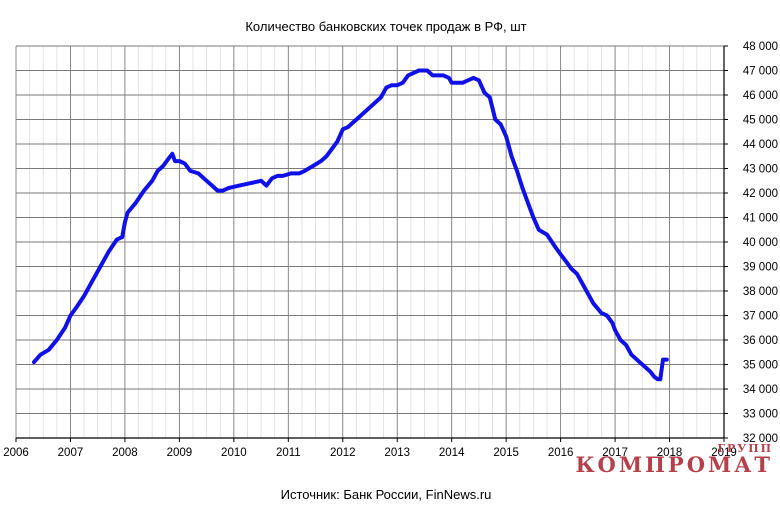 This screenshot has height=510, width=780. I want to click on y-tick-label: 37 000, so click(760, 317).